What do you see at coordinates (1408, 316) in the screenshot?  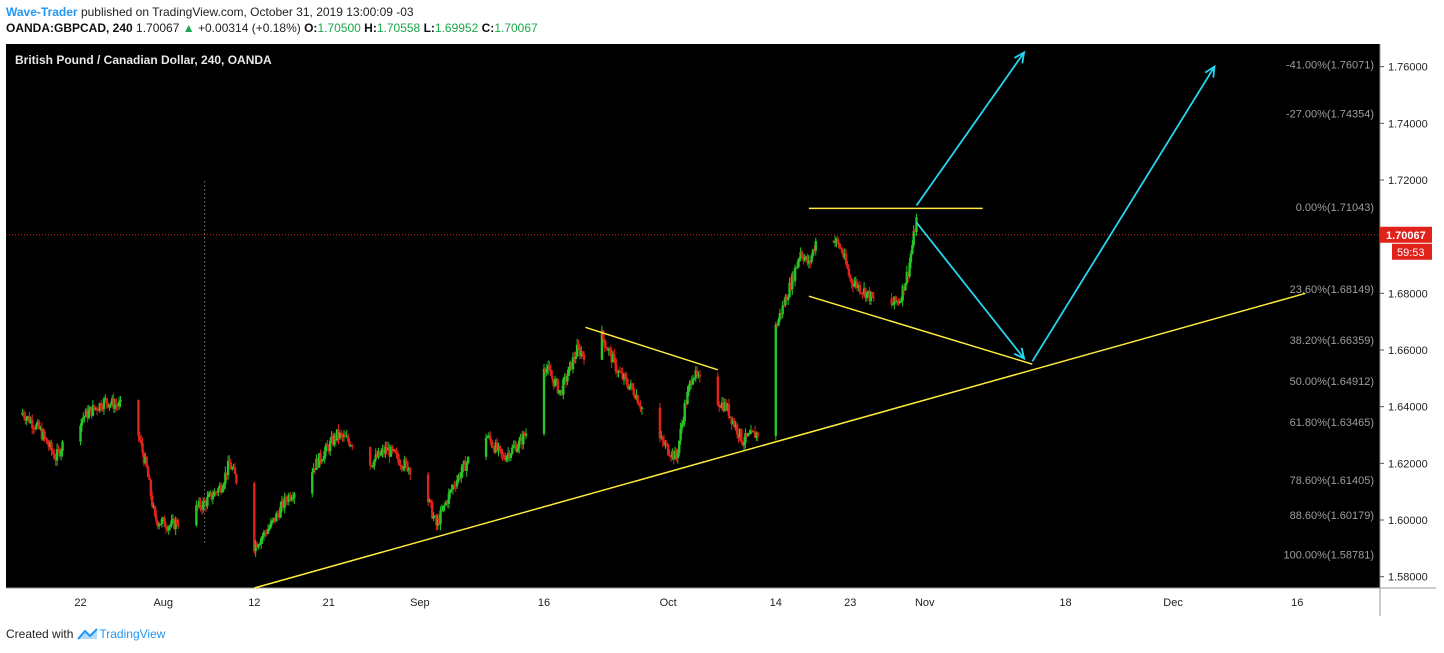 I see `price-axis` at bounding box center [1408, 316].